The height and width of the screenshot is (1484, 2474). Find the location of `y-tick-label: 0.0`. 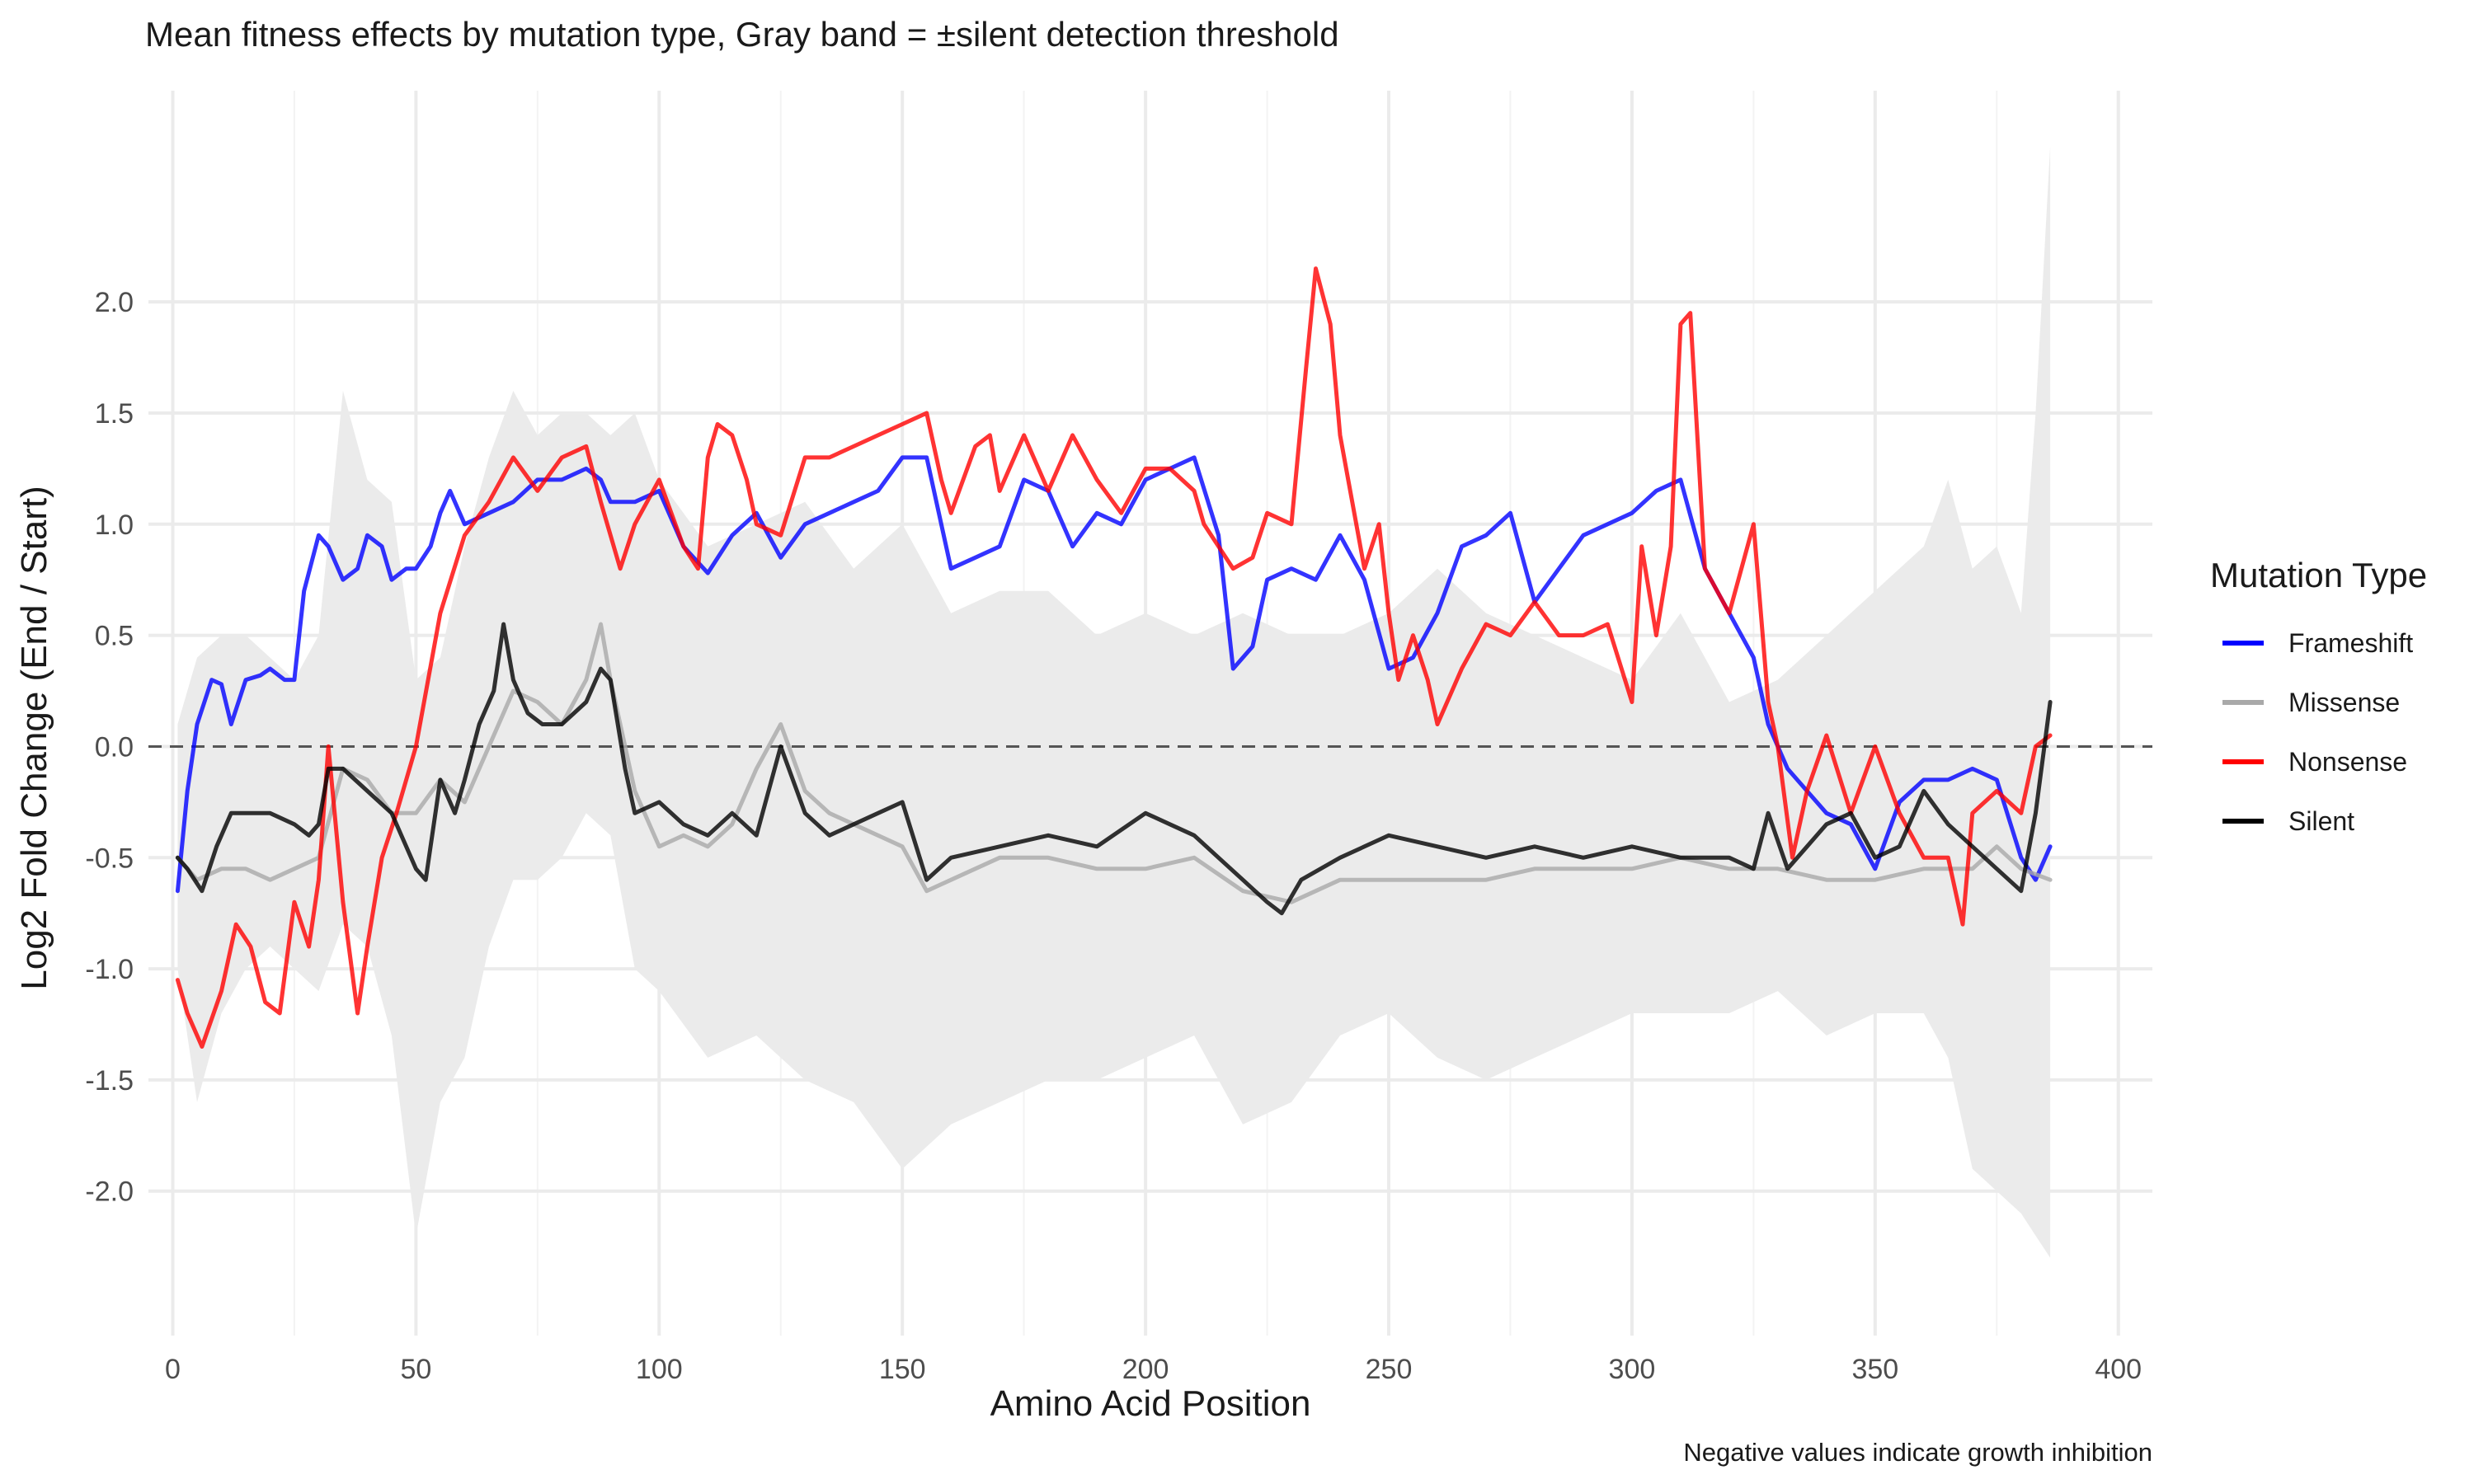

y-tick-label: 0.0 is located at coordinates (114, 747).